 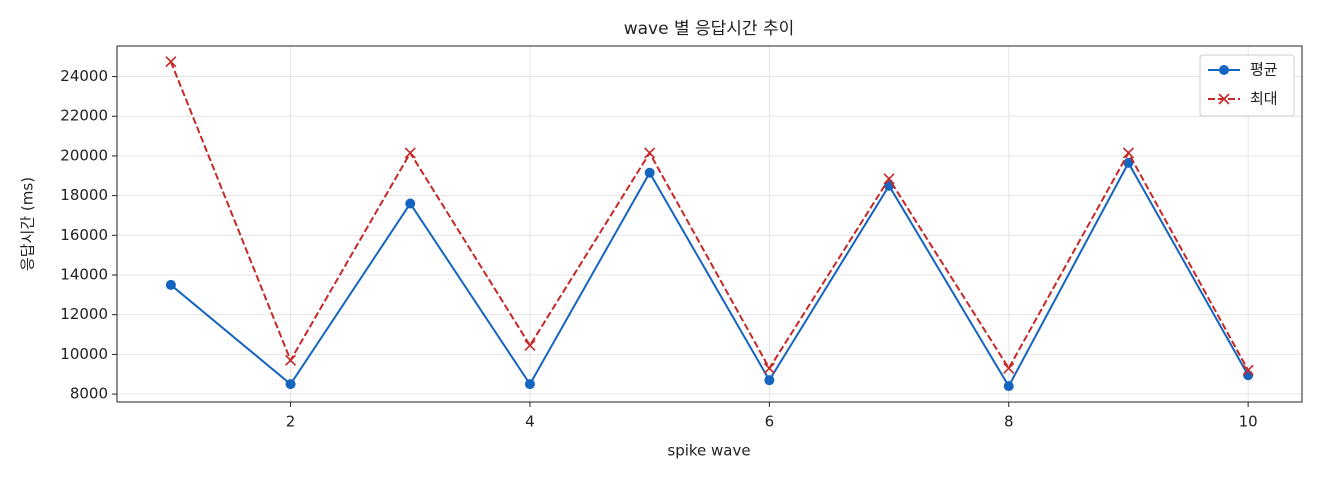 I want to click on y-tick-label: 8000, so click(x=89, y=394).